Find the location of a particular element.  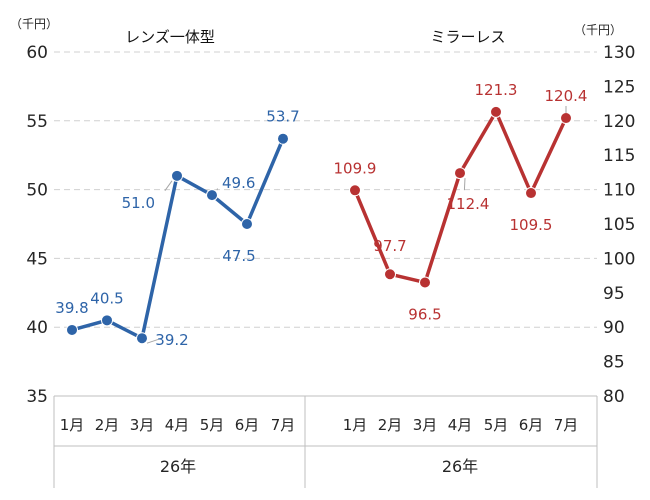

y-tick-label-left: 60 is located at coordinates (37, 53).